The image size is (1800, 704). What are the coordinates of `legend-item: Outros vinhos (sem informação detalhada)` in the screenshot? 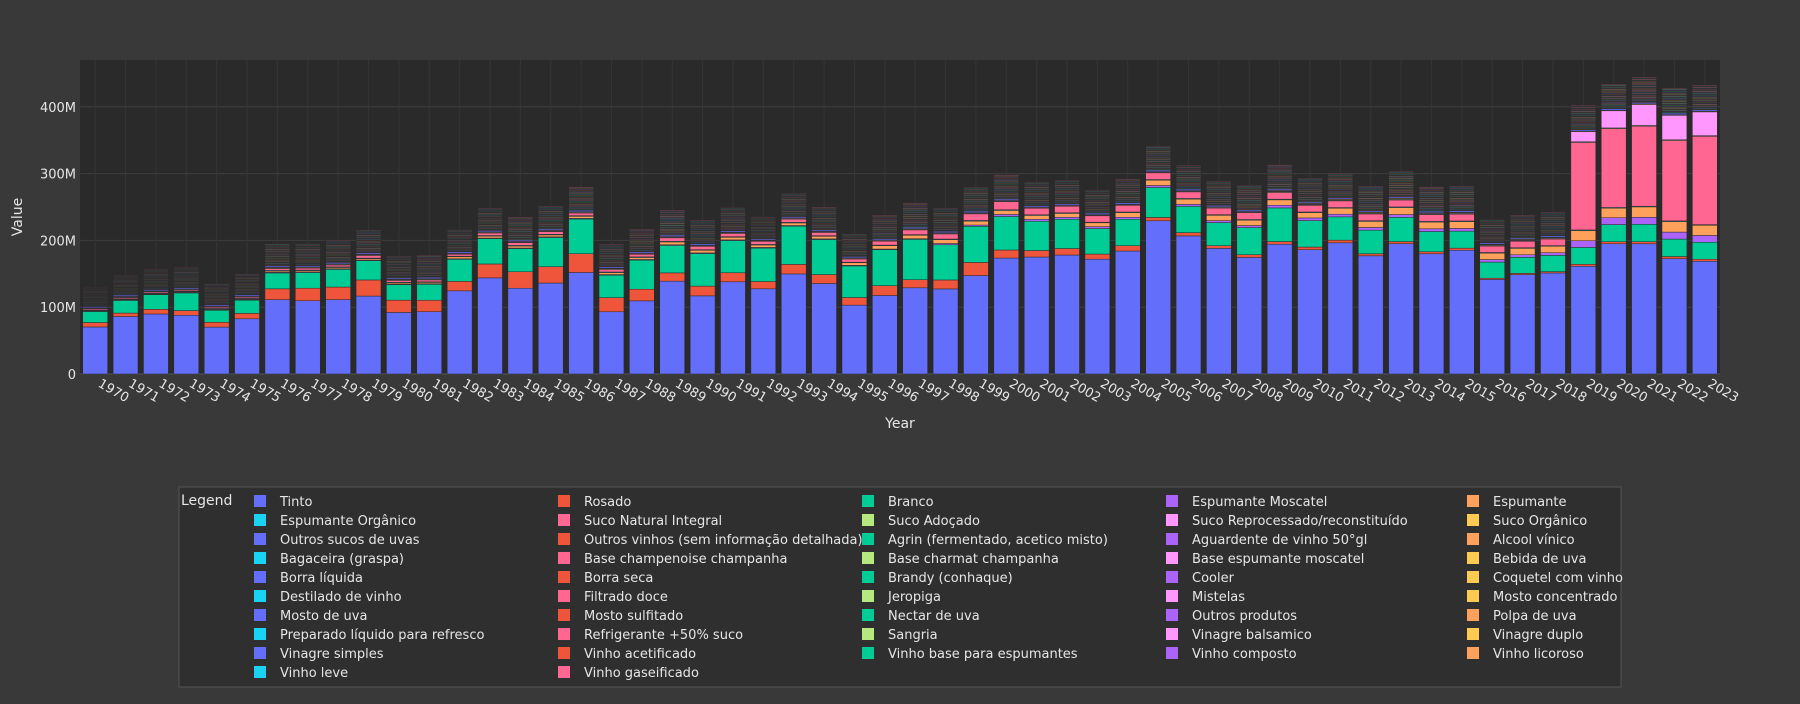 It's located at (710, 540).